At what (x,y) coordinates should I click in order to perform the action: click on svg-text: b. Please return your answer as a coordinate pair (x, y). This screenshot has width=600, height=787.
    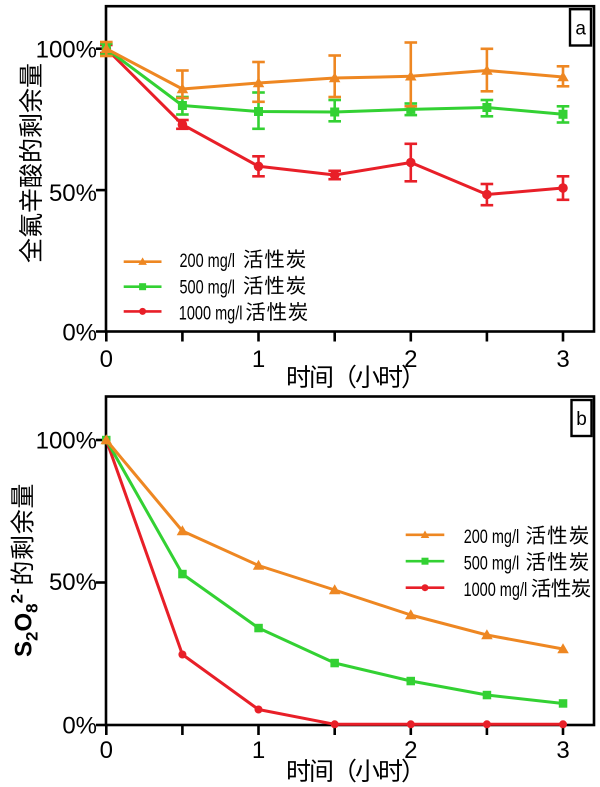
    Looking at the image, I should click on (581, 419).